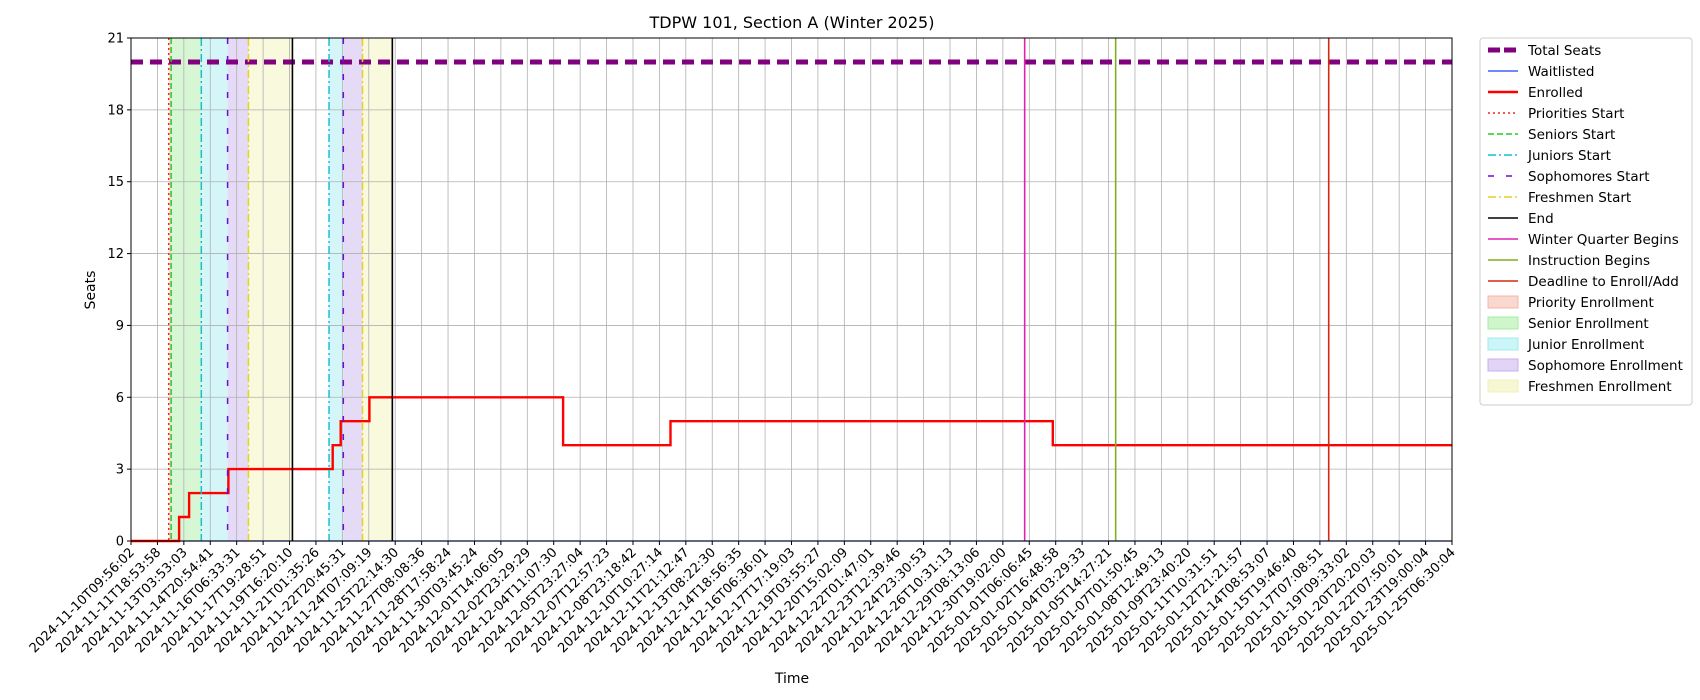  Describe the element at coordinates (791, 679) in the screenshot. I see `x-axis-title: Time` at that location.